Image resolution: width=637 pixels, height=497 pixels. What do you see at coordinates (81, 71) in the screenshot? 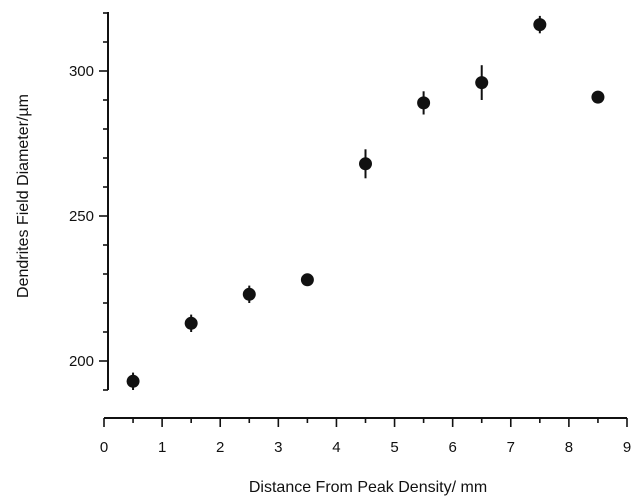
I see `y-tick-label: 300` at bounding box center [81, 71].